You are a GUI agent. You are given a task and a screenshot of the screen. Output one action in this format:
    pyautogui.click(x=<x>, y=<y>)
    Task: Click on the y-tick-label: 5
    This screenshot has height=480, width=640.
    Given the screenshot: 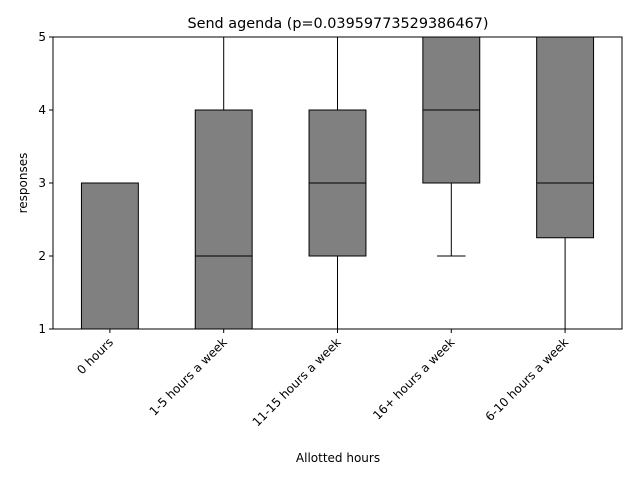 What is the action you would take?
    pyautogui.click(x=42, y=37)
    